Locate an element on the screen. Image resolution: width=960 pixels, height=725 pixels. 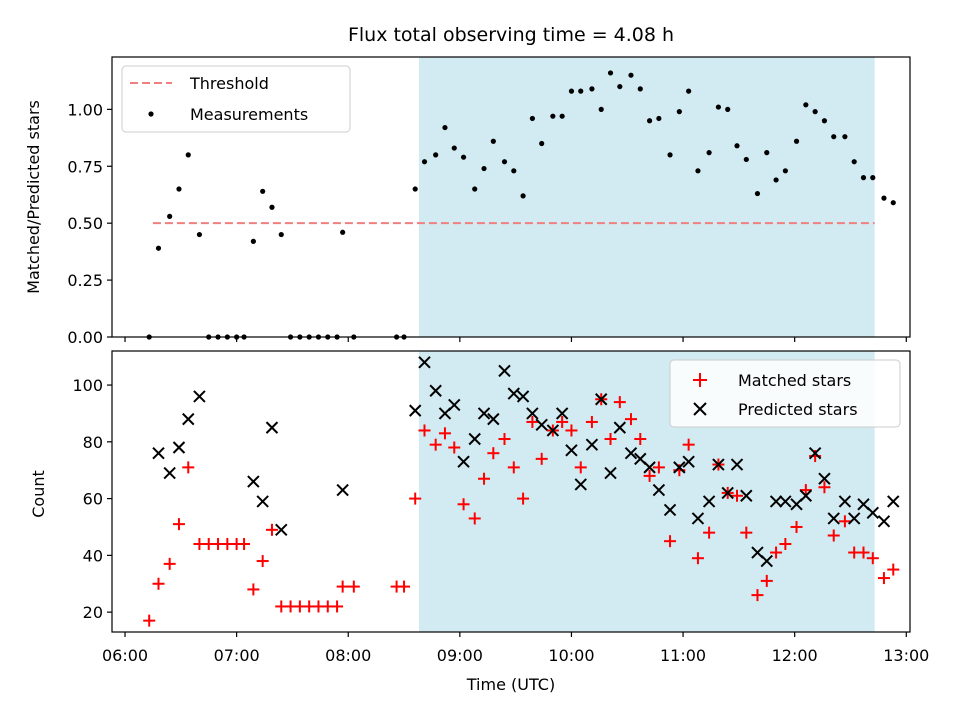
legend-matched-label: Matched stars is located at coordinates (794, 380).